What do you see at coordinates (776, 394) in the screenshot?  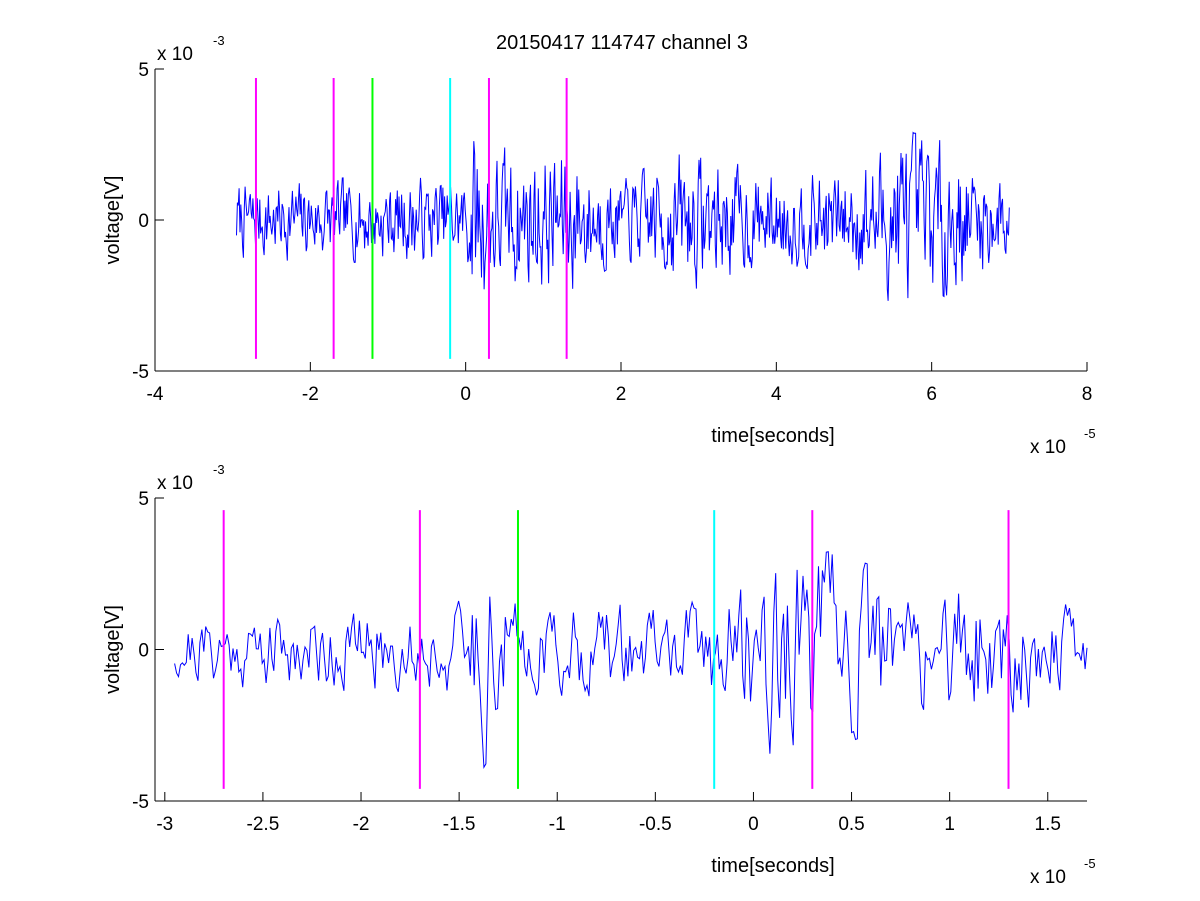 I see `x-tick-label: 4` at bounding box center [776, 394].